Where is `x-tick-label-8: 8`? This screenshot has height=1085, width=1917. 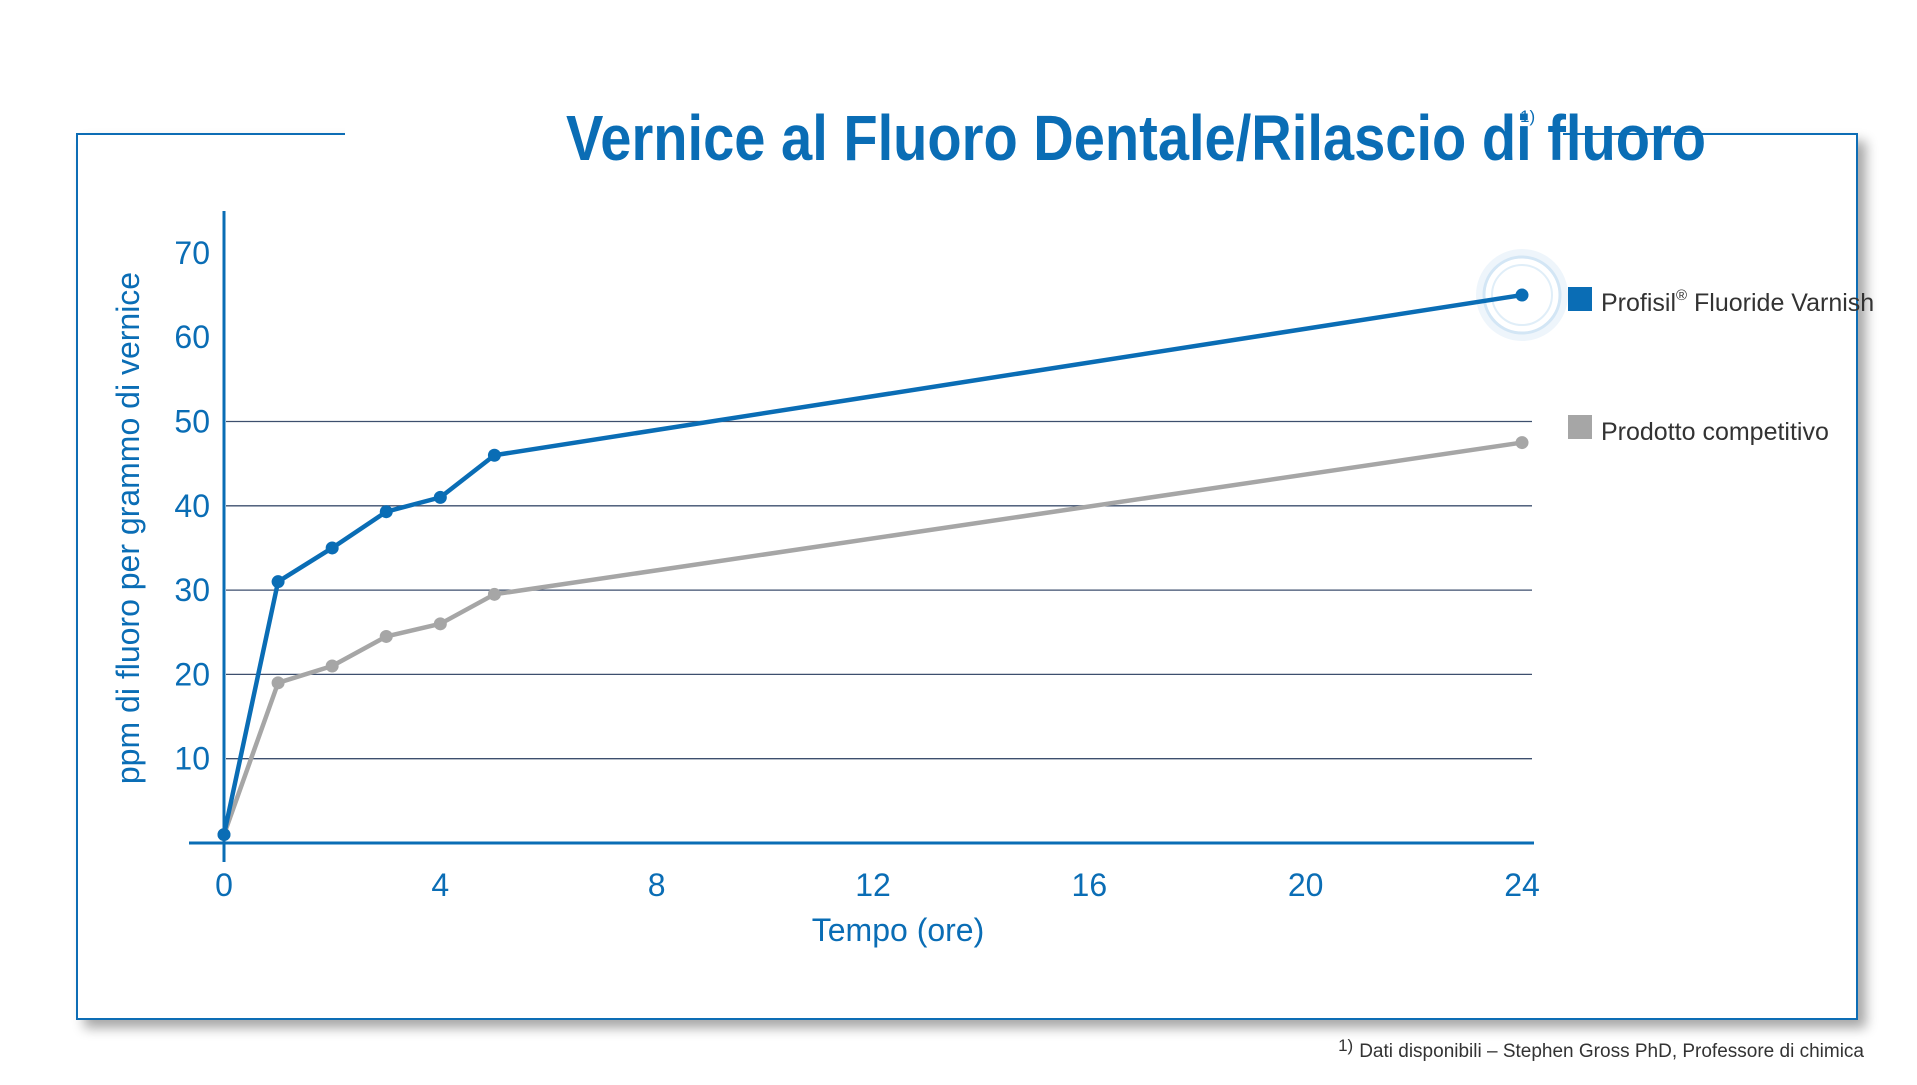
x-tick-label-8: 8 is located at coordinates (657, 885).